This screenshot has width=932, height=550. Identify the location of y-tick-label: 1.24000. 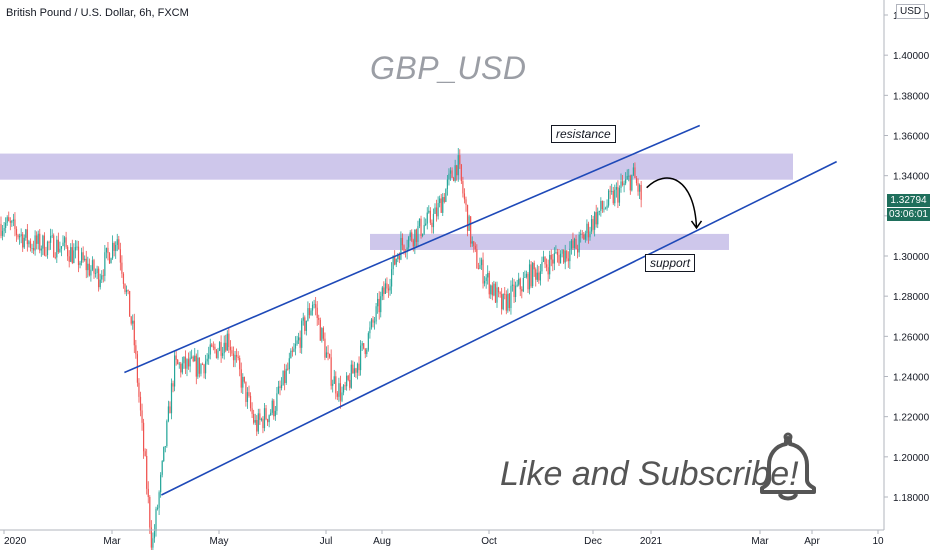
(911, 378).